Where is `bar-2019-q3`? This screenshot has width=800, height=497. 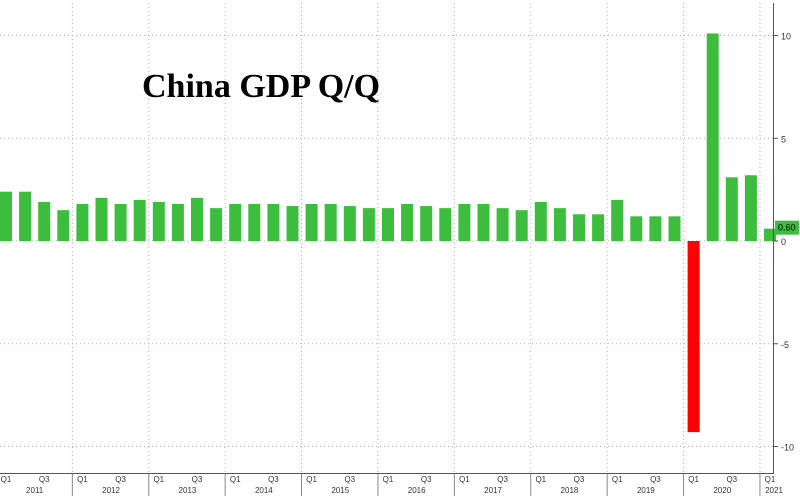
bar-2019-q3 is located at coordinates (655, 228).